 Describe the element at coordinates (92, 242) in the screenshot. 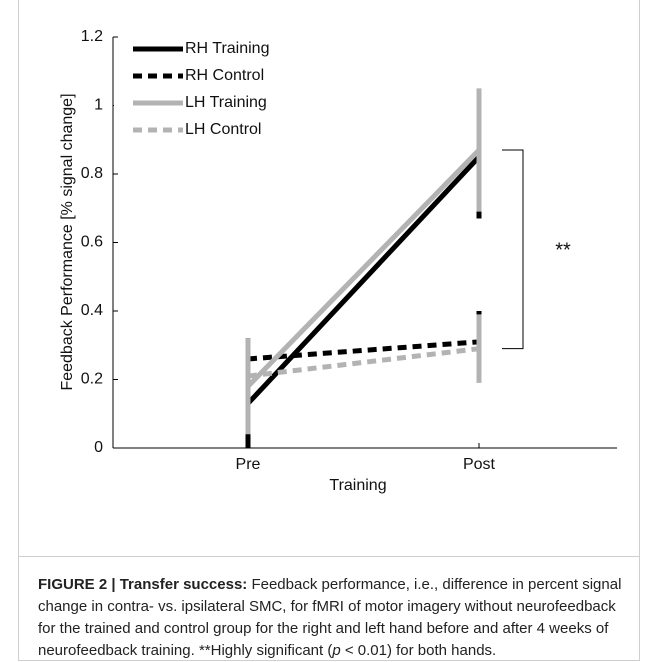

I see `y-tick-label: 0.6` at that location.